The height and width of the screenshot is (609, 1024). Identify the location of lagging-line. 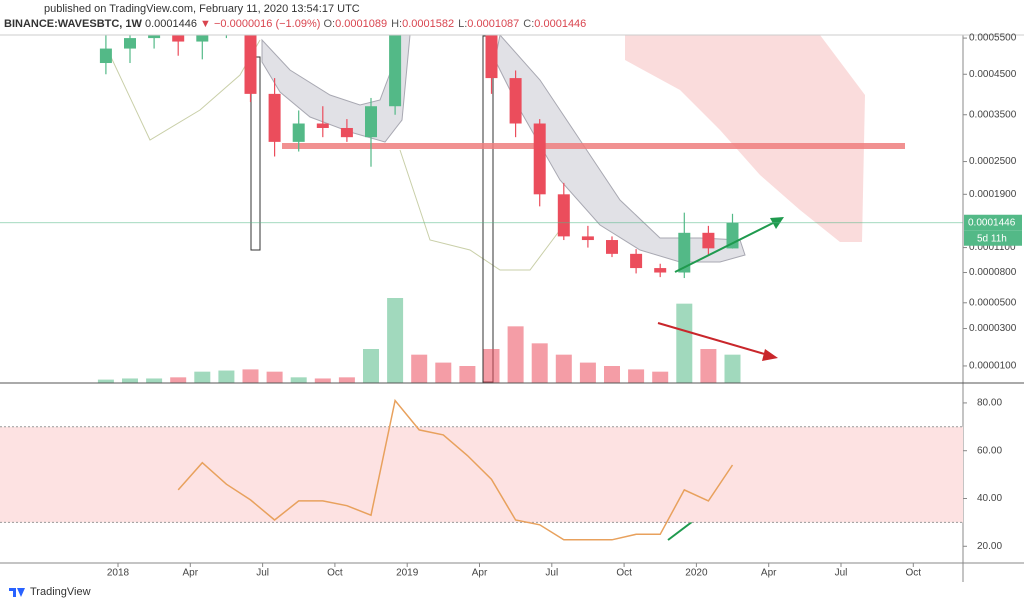
(185, 90).